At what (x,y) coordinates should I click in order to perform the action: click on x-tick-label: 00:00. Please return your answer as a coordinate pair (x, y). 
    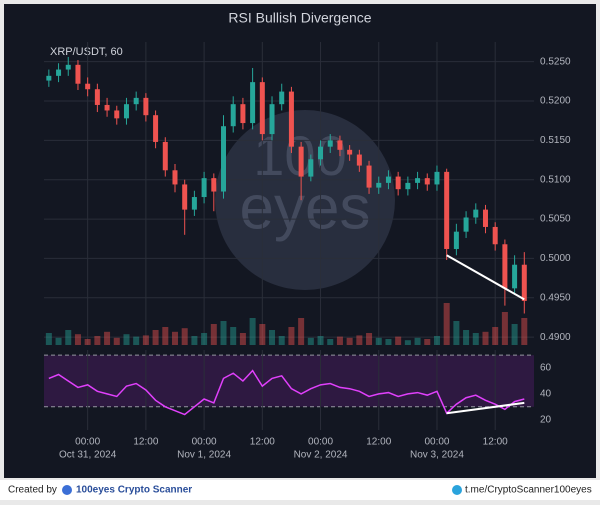
    Looking at the image, I should click on (320, 442).